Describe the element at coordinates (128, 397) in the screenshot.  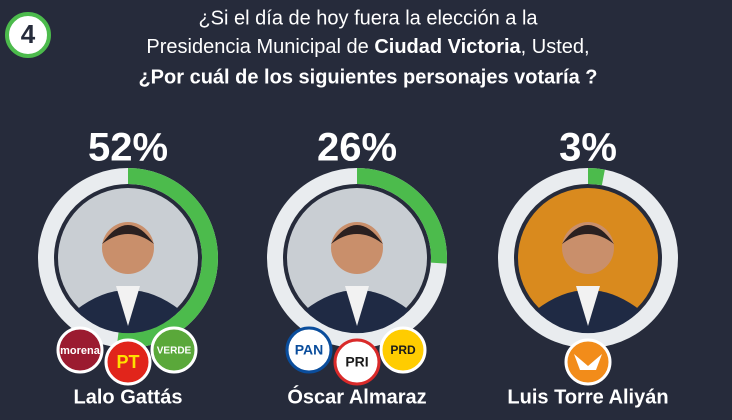
I see `candidate-name: Lalo Gattás` at that location.